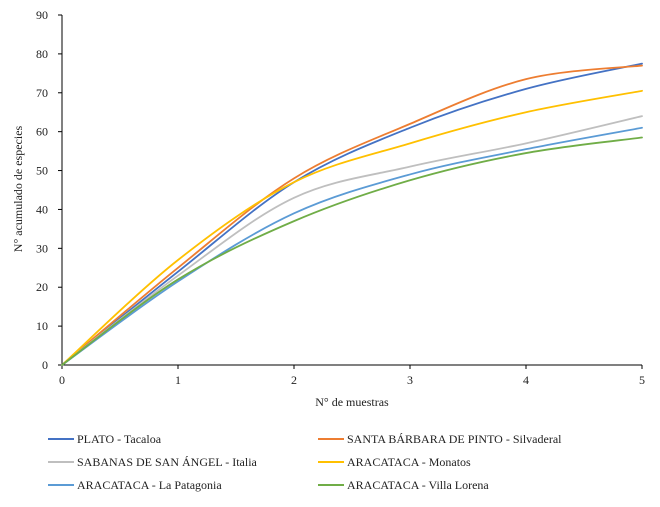 The width and height of the screenshot is (660, 507). What do you see at coordinates (42, 326) in the screenshot?
I see `y-tick-label: 10` at bounding box center [42, 326].